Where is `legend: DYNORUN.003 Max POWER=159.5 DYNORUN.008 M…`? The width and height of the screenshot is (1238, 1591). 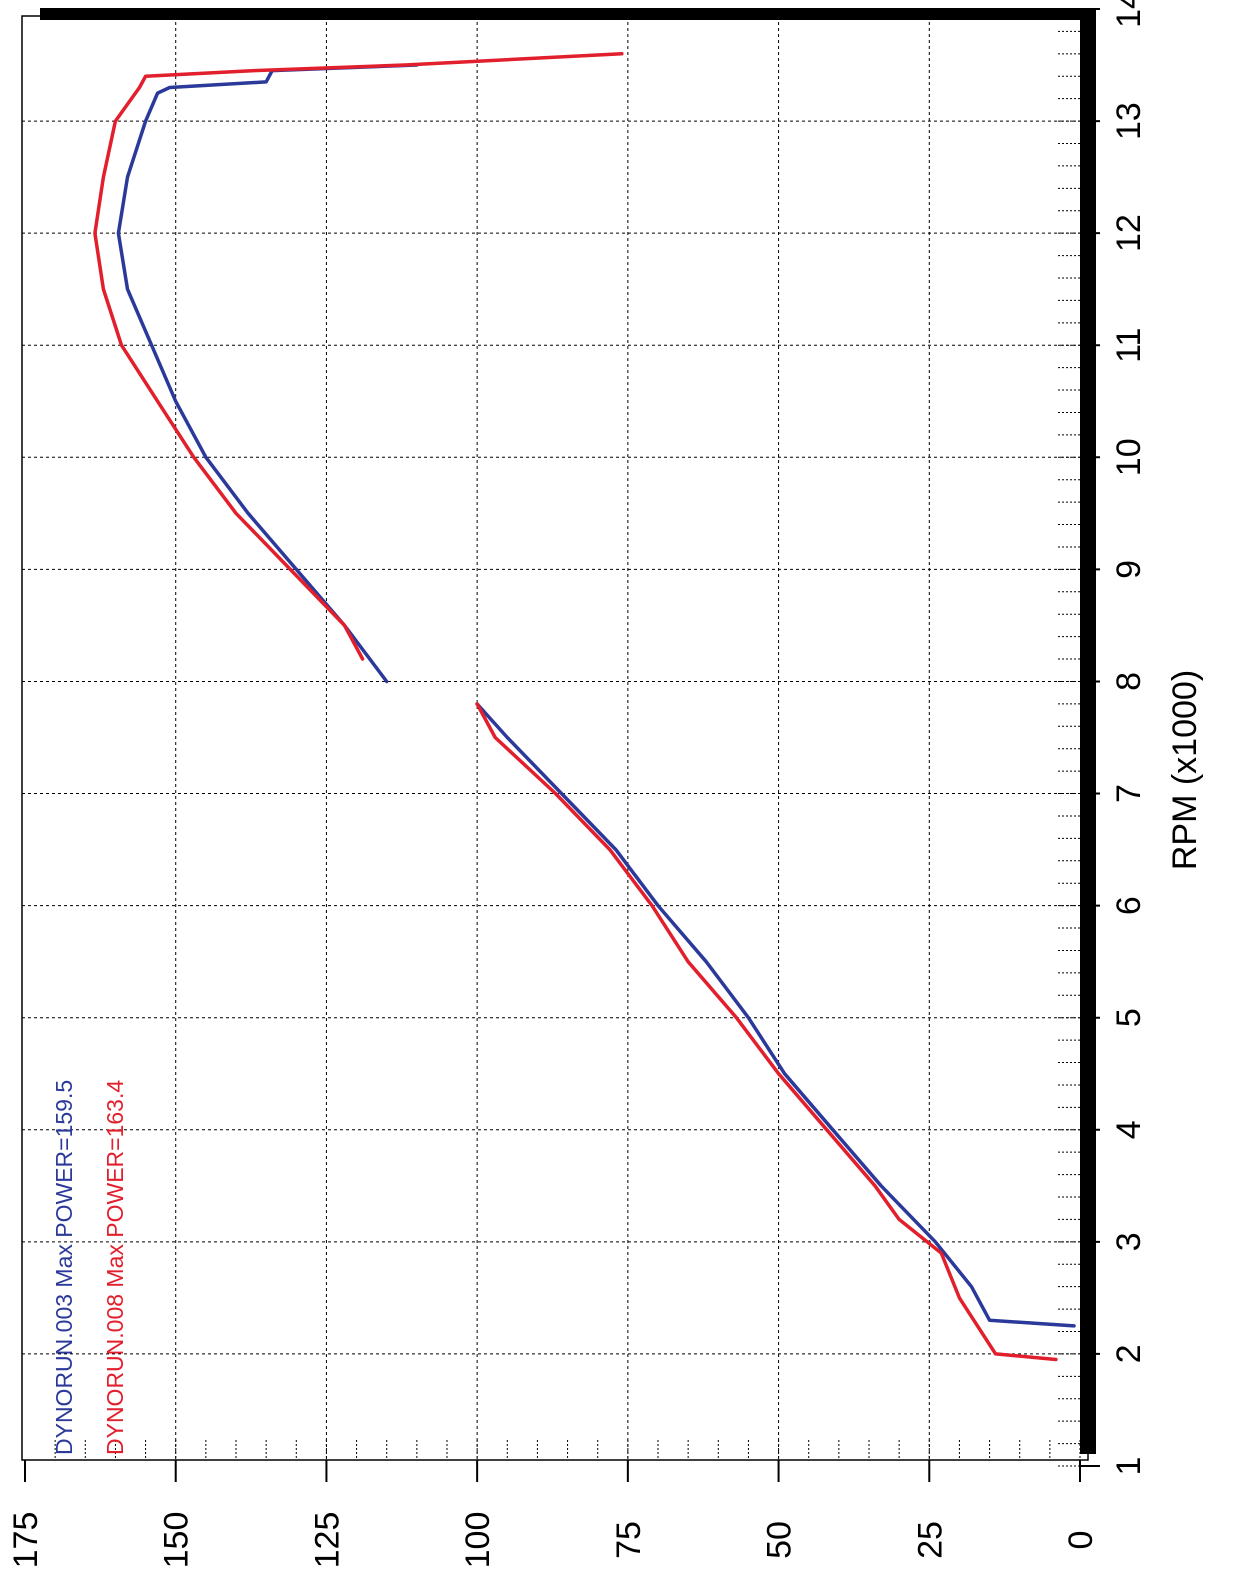 legend: DYNORUN.003 Max POWER=159.5 DYNORUN.008 M… is located at coordinates (89, 1267).